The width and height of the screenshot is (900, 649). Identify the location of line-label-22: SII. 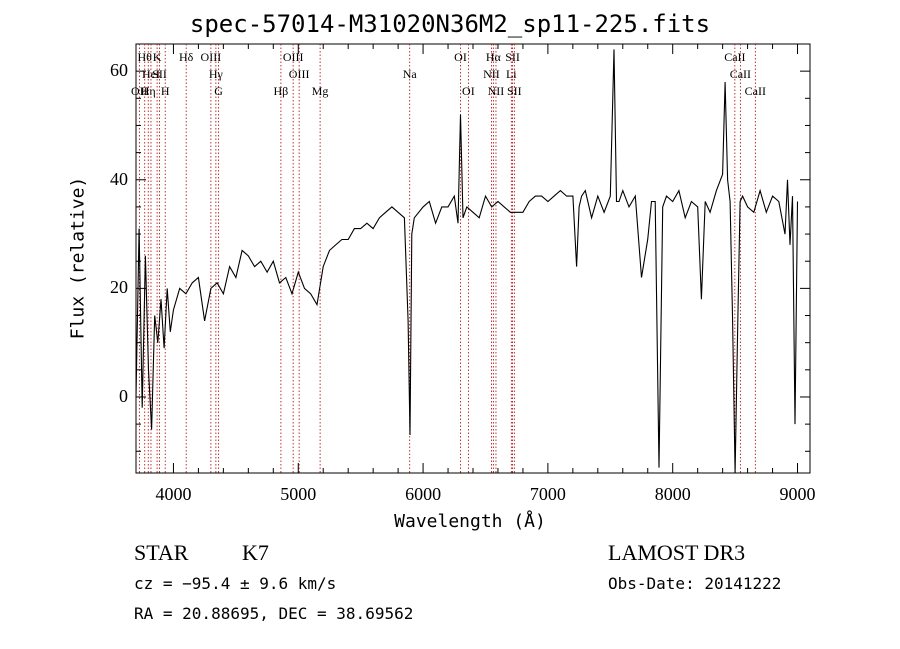
(512, 57).